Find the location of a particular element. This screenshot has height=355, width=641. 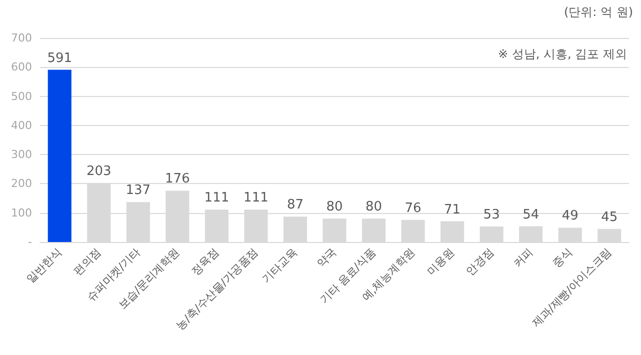

y-tick-label: 600 is located at coordinates (21, 67).